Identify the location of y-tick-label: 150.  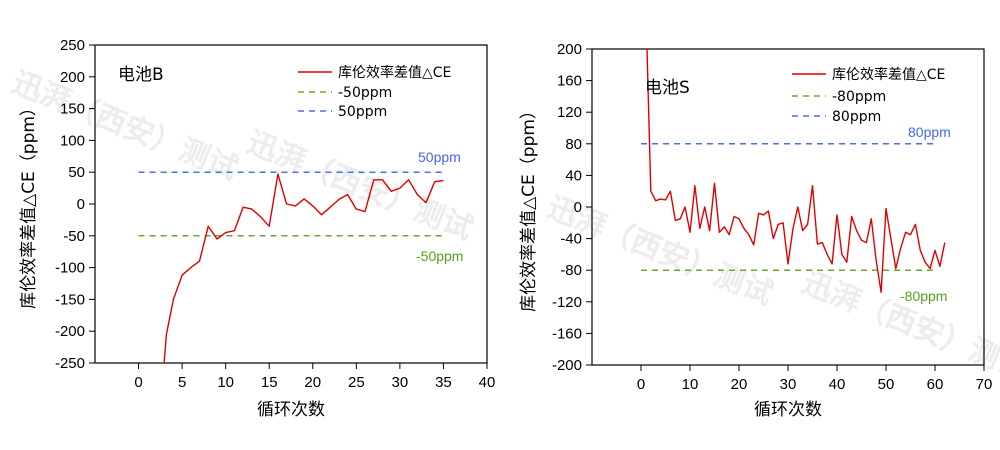
(72, 109).